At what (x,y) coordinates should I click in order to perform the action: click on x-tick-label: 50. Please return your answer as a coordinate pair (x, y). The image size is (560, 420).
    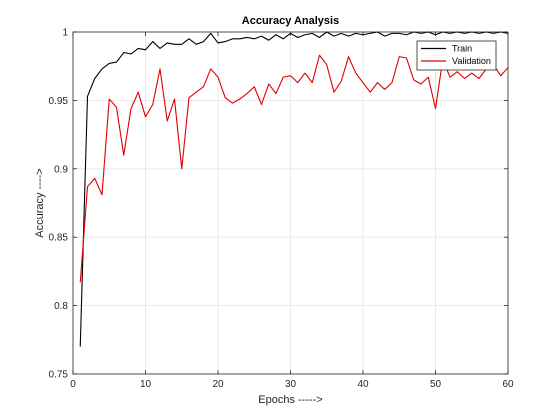
    Looking at the image, I should click on (436, 384).